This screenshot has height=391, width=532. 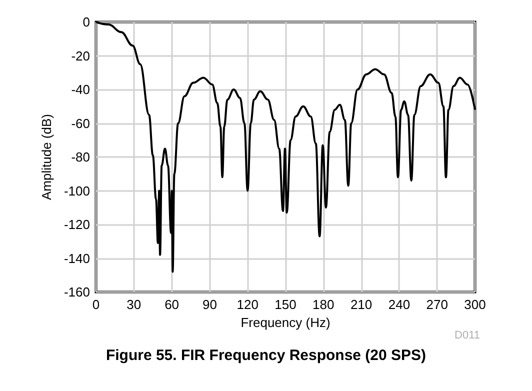 I want to click on y-tick-label: -120, so click(x=77, y=224).